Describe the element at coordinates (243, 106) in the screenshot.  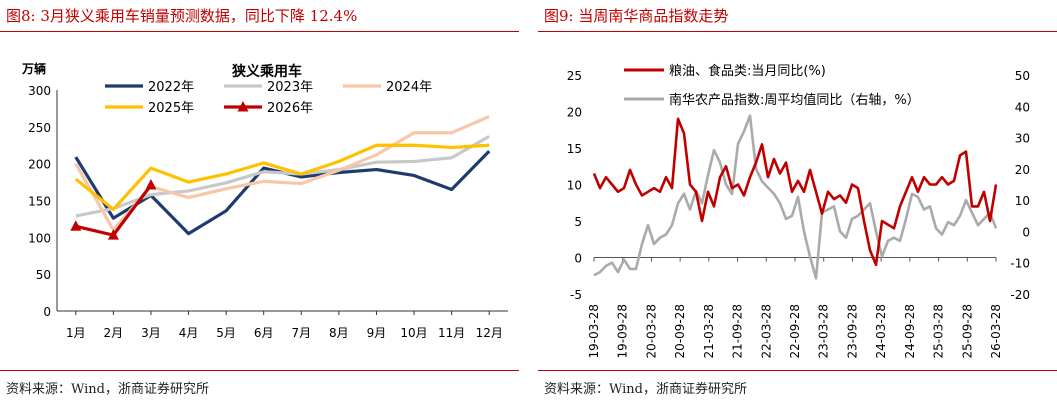
I see `legend-triangle-marker` at that location.